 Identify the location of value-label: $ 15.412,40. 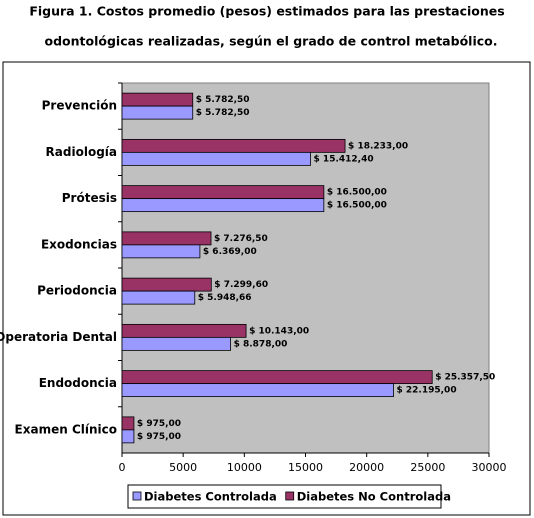
(344, 159).